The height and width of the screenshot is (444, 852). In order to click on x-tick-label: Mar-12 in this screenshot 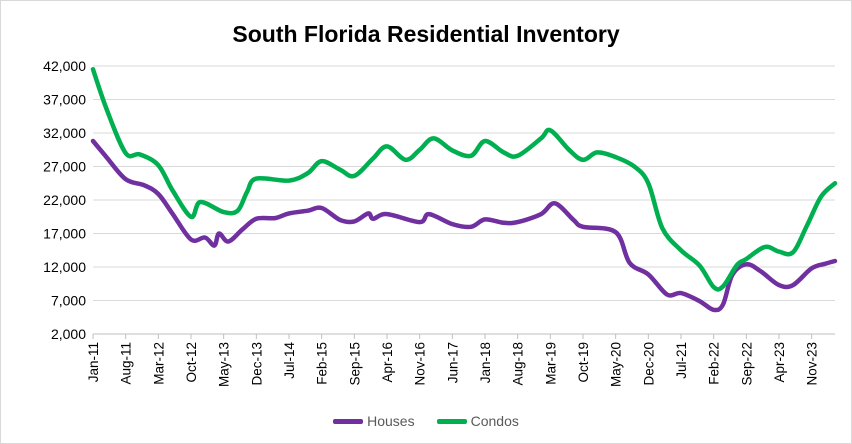, I will do `click(158, 363)`.